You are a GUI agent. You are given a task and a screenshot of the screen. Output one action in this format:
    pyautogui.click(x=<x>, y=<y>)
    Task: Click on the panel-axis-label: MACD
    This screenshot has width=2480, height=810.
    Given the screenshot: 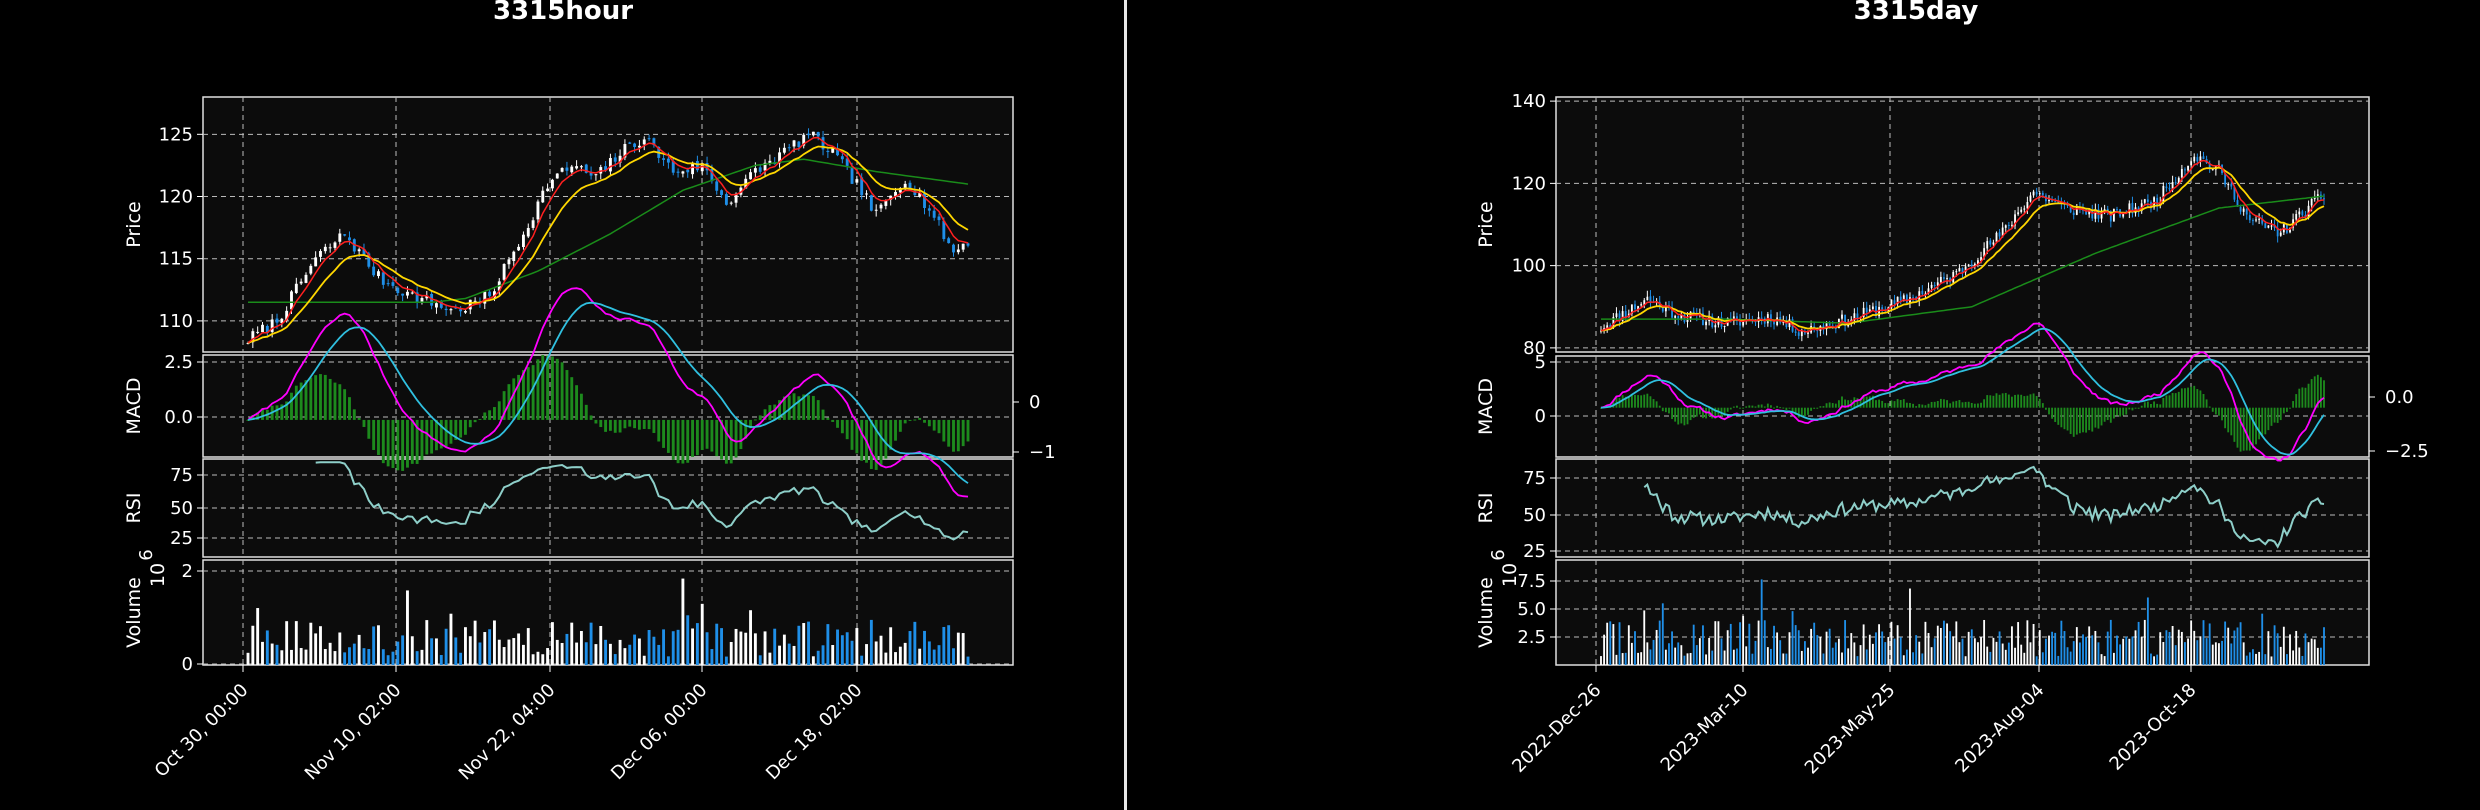 What is the action you would take?
    pyautogui.click(x=134, y=406)
    